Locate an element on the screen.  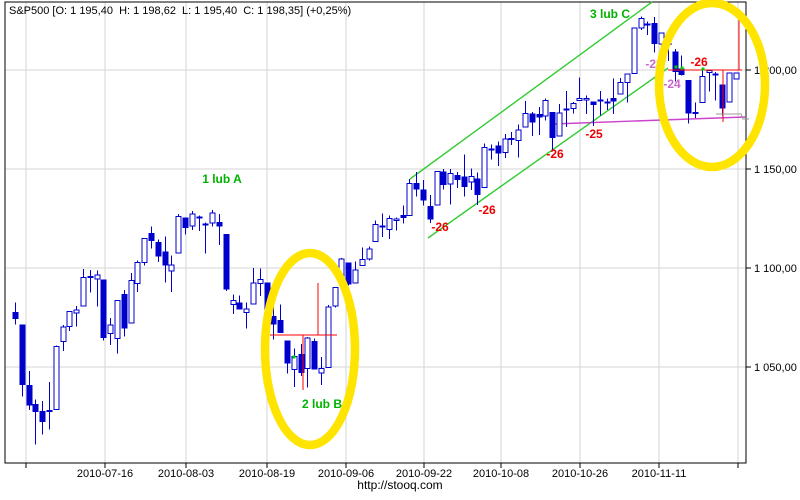
annotation-label: -25 is located at coordinates (594, 134).